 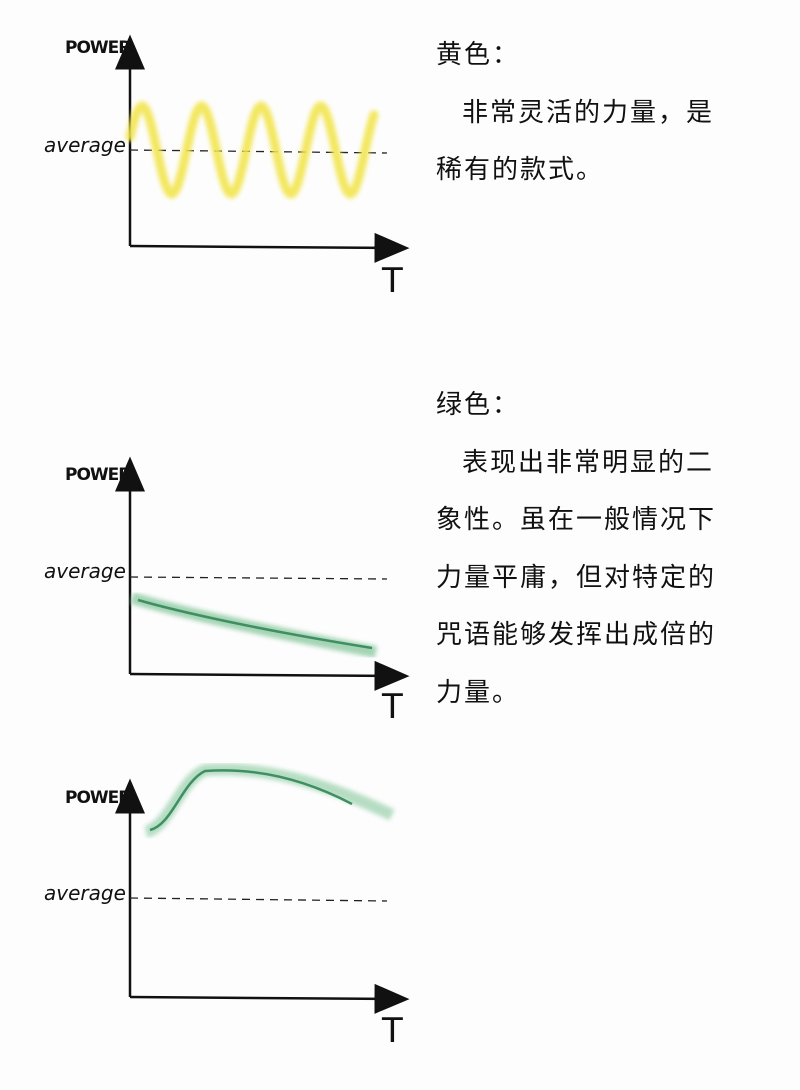 I want to click on chart-green-1: POWER average T, so click(x=227, y=591).